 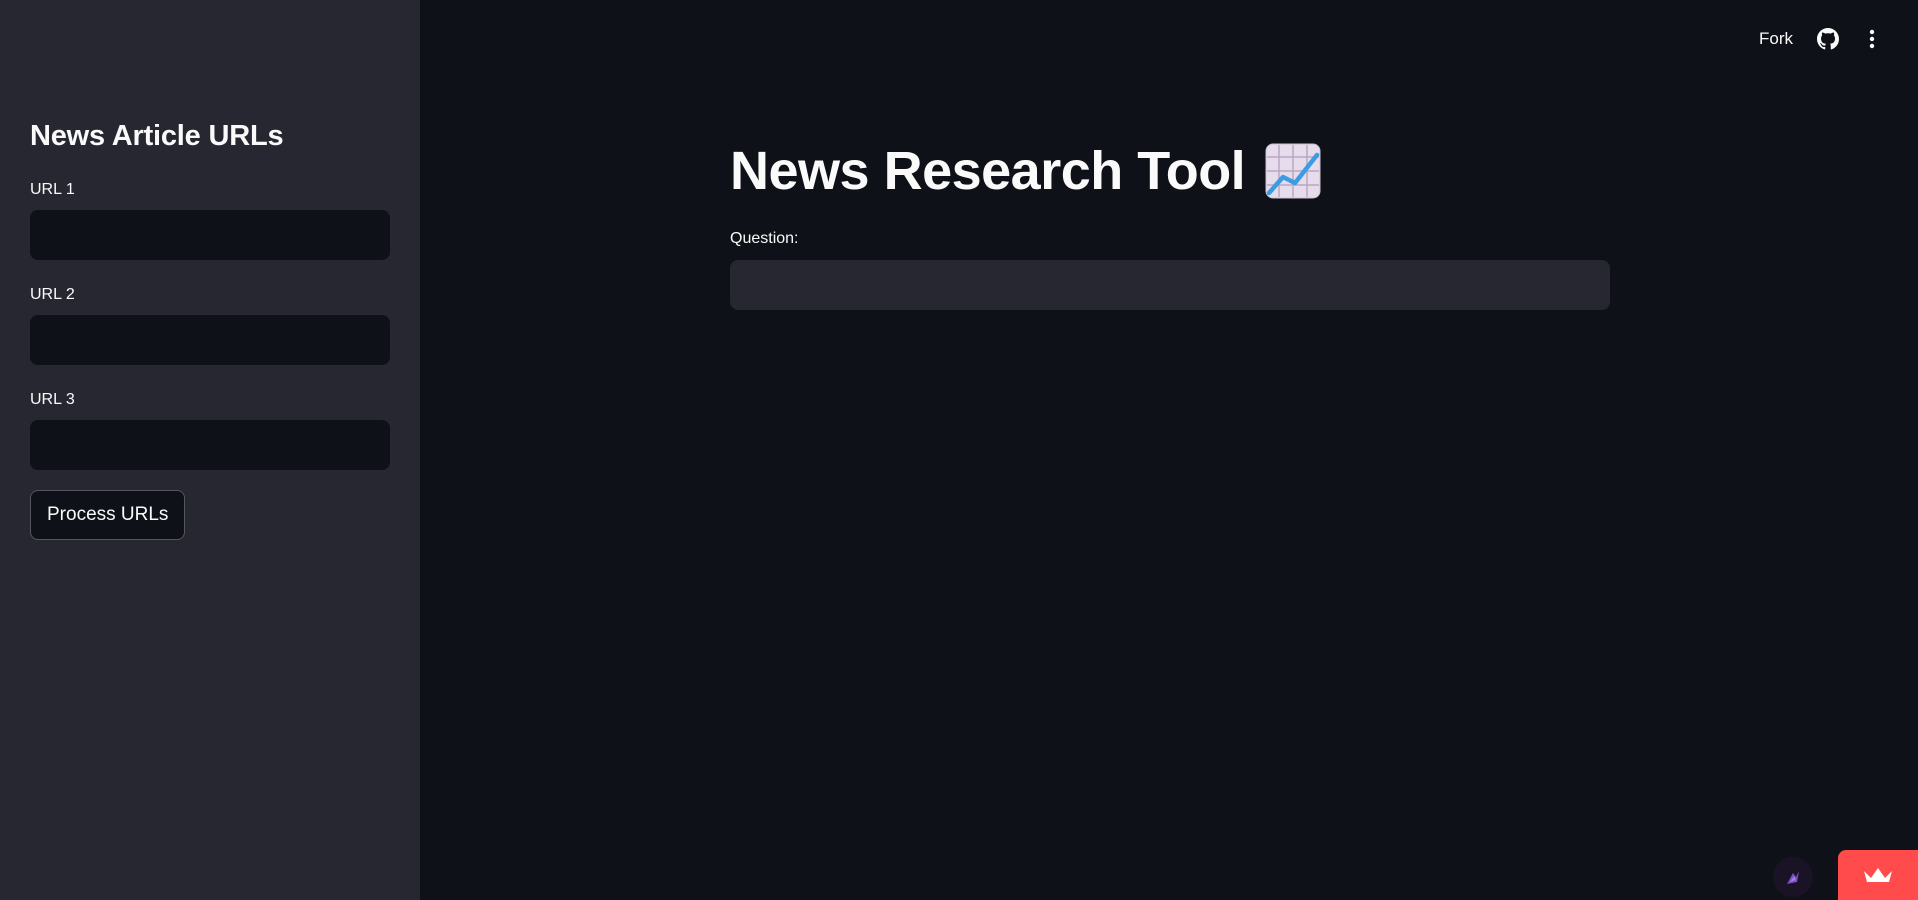 What do you see at coordinates (1776, 38) in the screenshot?
I see `fork-button: Fork` at bounding box center [1776, 38].